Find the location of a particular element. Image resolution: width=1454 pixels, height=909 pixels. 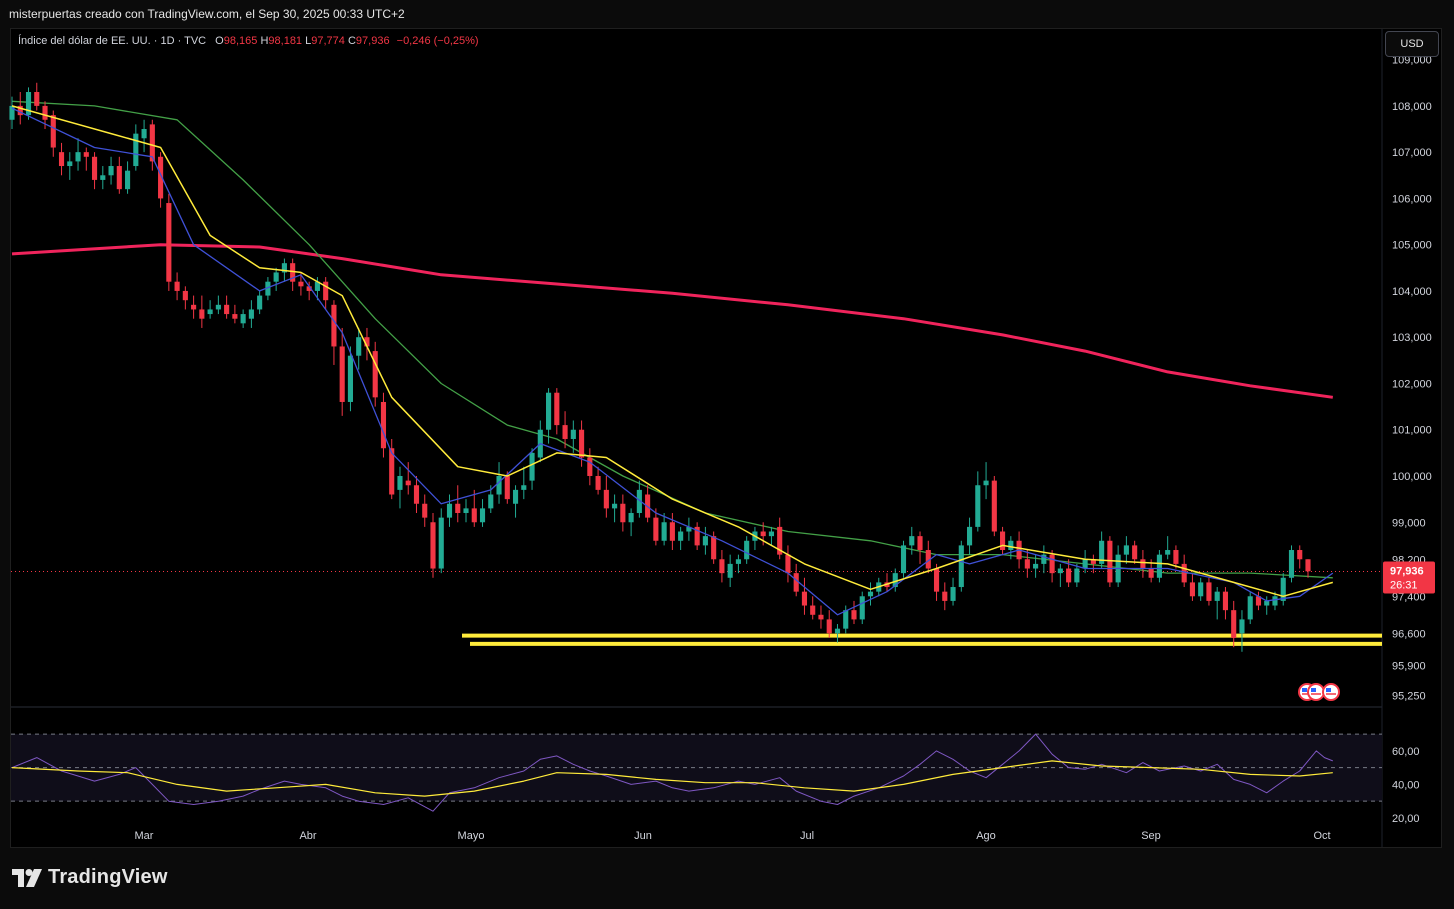

last-price-countdown: 26:31 is located at coordinates (1404, 585).